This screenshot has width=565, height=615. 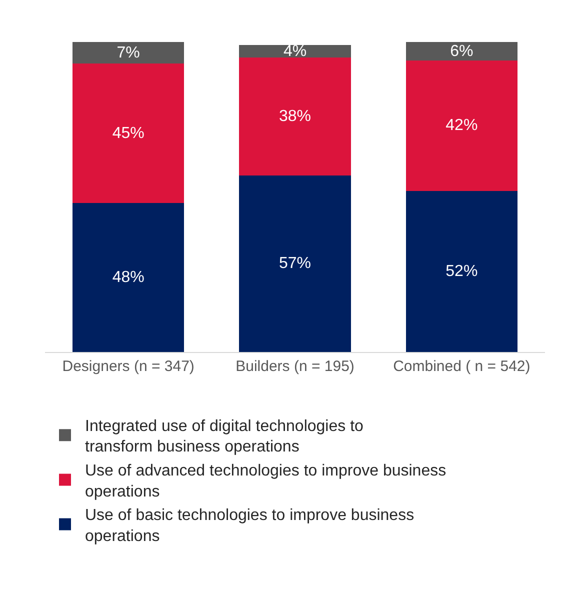 I want to click on data-label: 52%, so click(x=462, y=271).